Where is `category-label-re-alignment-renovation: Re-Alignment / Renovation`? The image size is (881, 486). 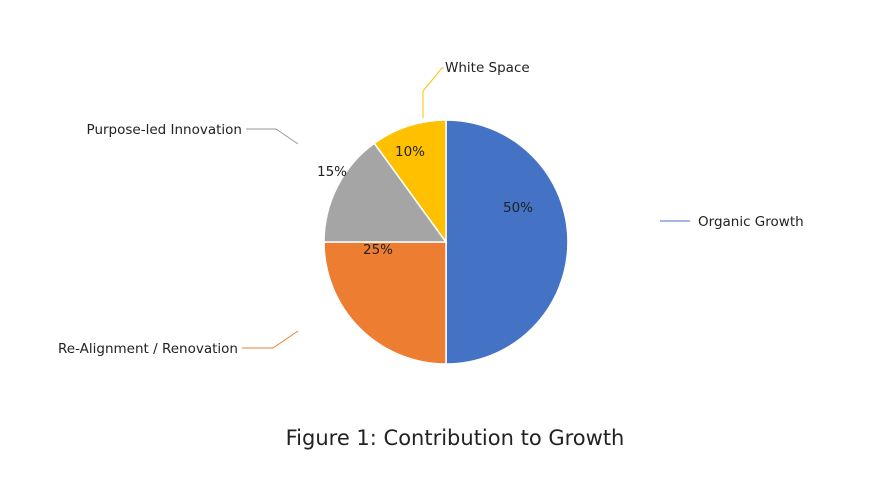 category-label-re-alignment-renovation: Re-Alignment / Renovation is located at coordinates (148, 349).